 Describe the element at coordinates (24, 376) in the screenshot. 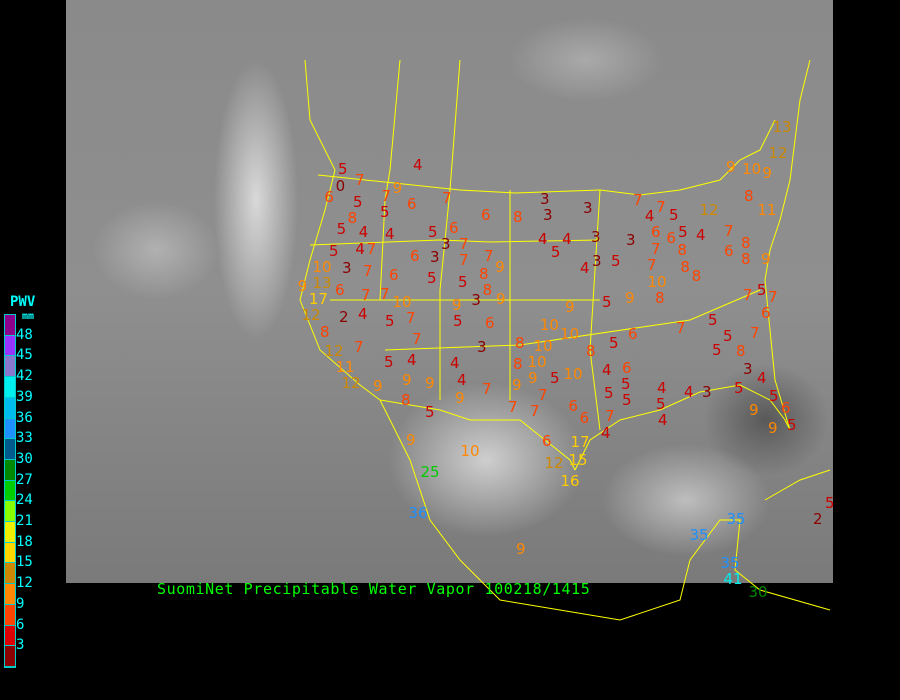

I see `legend-tick-label: 42` at that location.